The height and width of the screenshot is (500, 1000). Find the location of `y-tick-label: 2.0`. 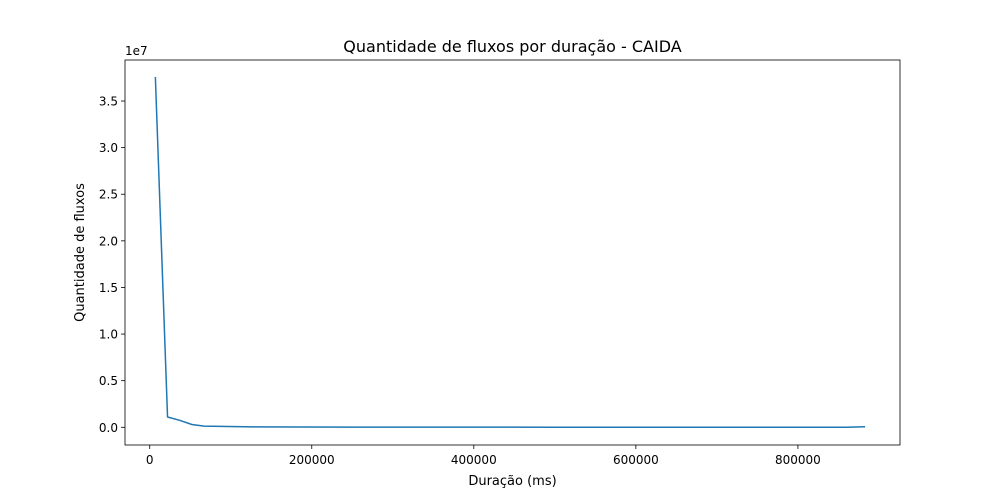

y-tick-label: 2.0 is located at coordinates (108, 241).